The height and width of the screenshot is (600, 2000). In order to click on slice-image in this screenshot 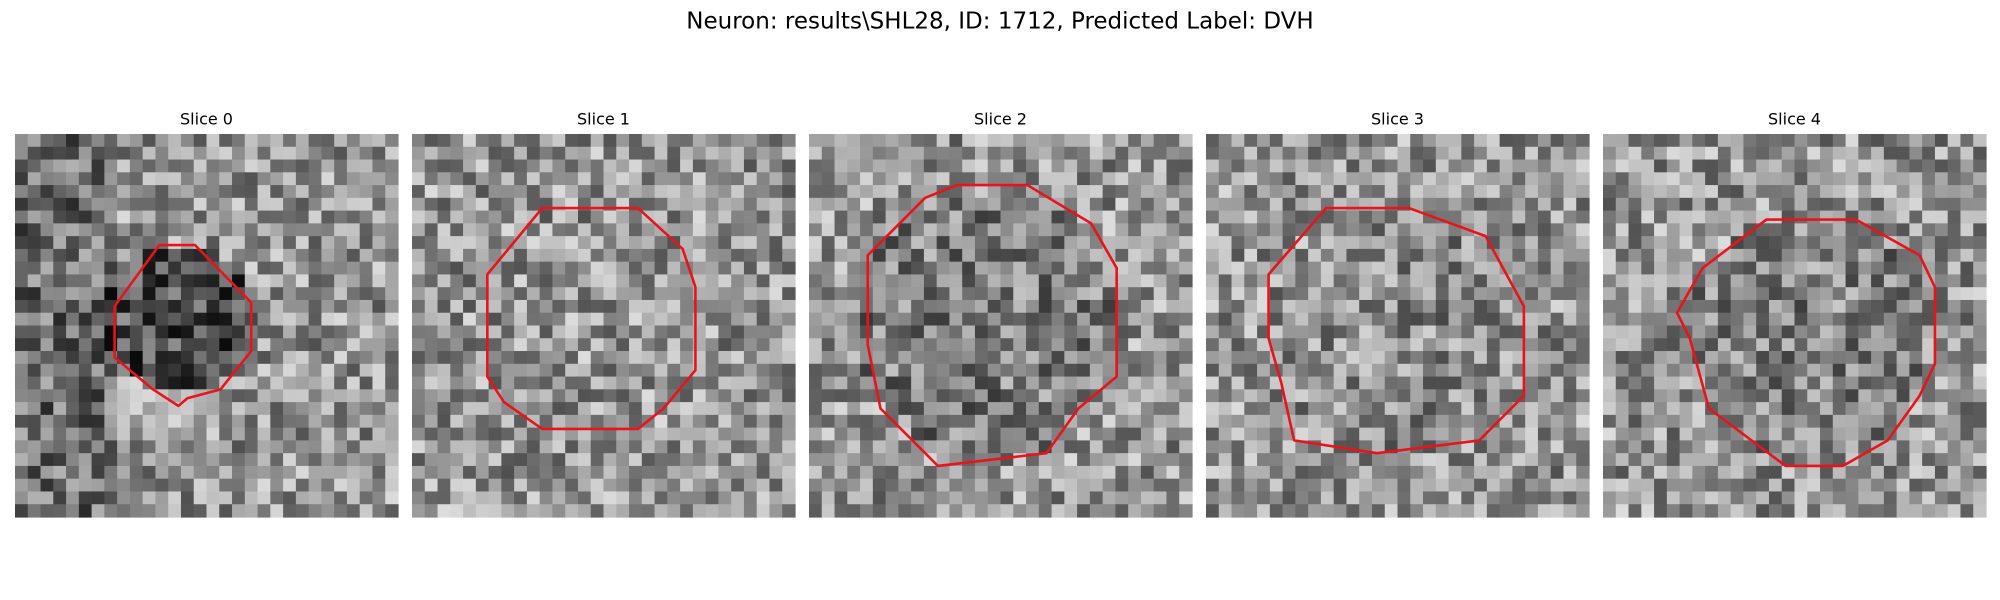, I will do `click(207, 326)`.